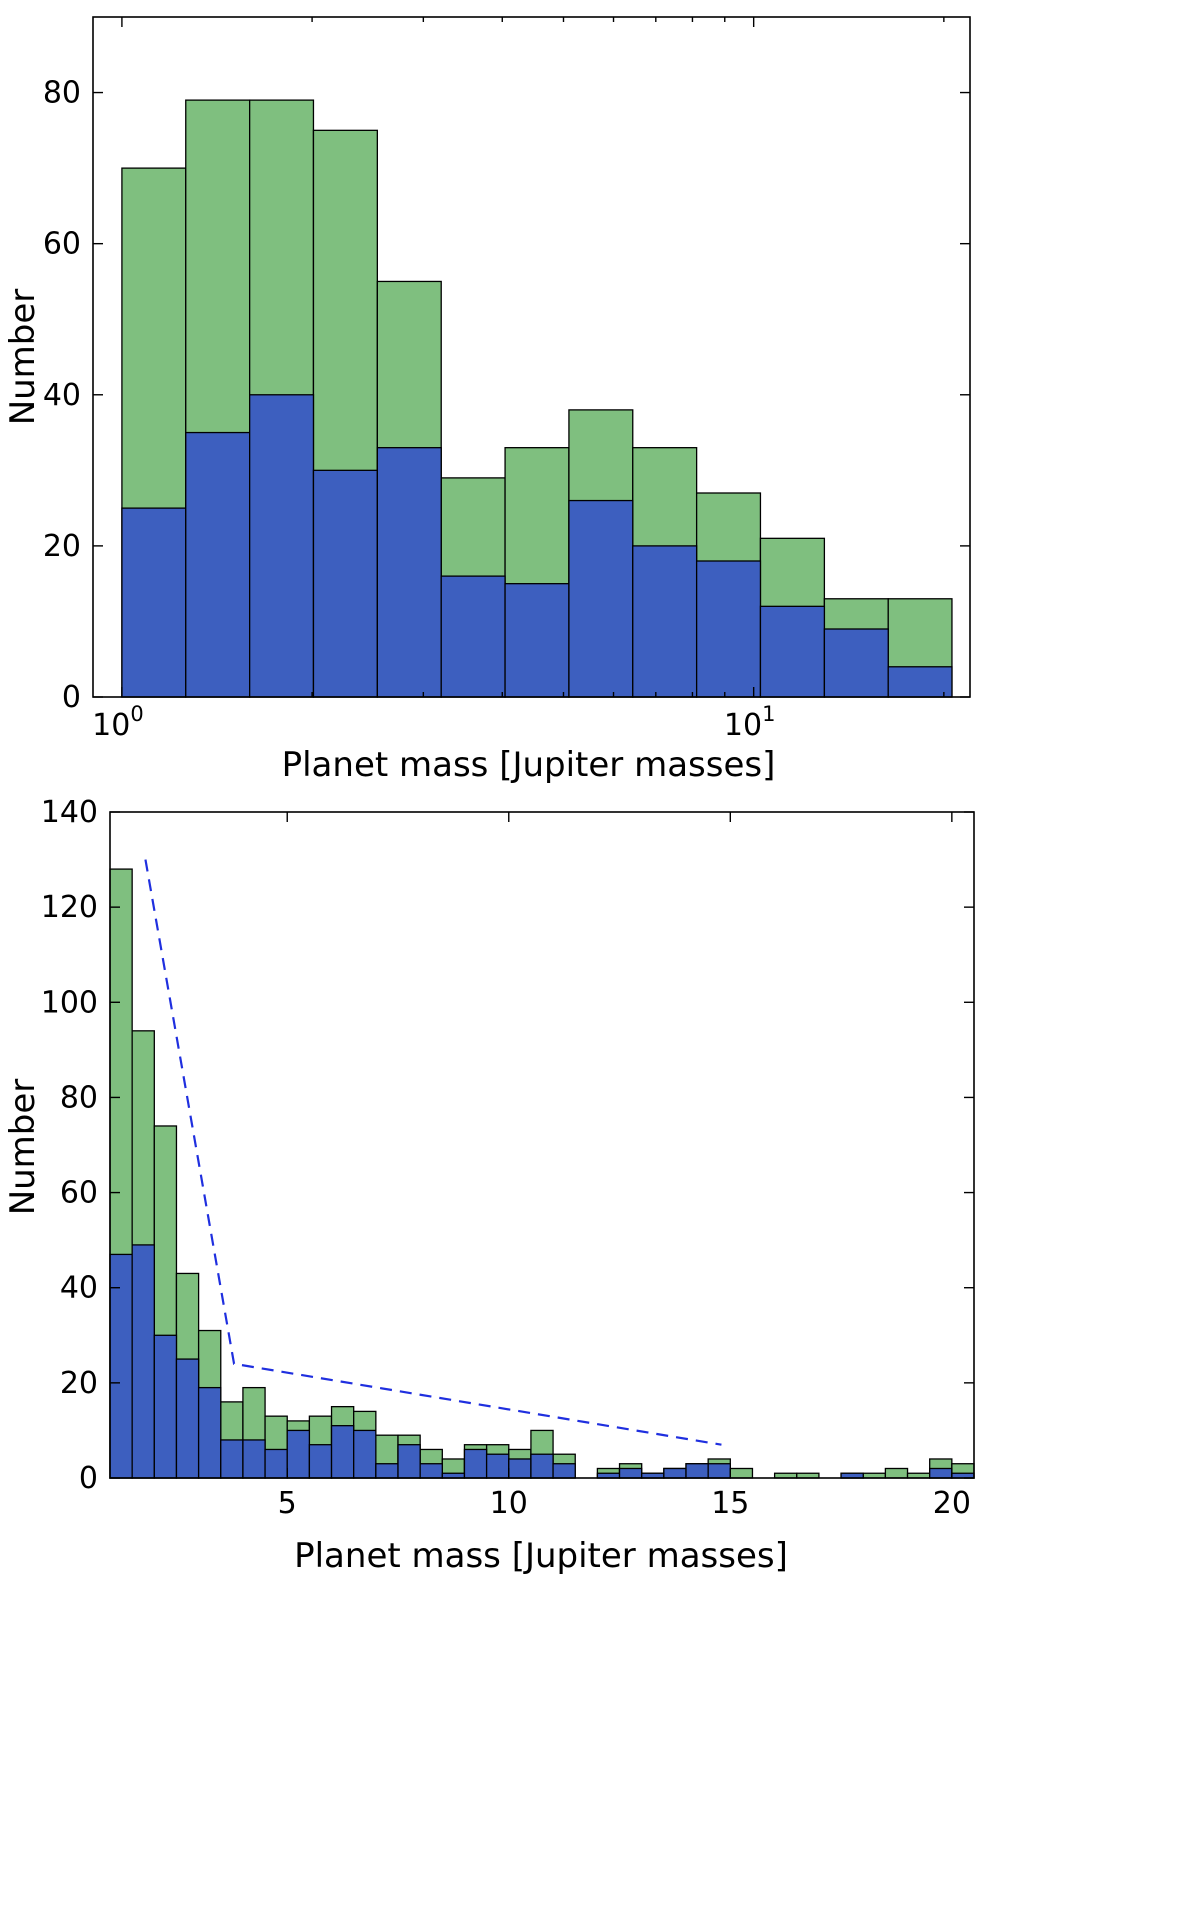 The height and width of the screenshot is (1920, 1200). Describe the element at coordinates (23, 357) in the screenshot. I see `top-y-axis-label: Number` at that location.